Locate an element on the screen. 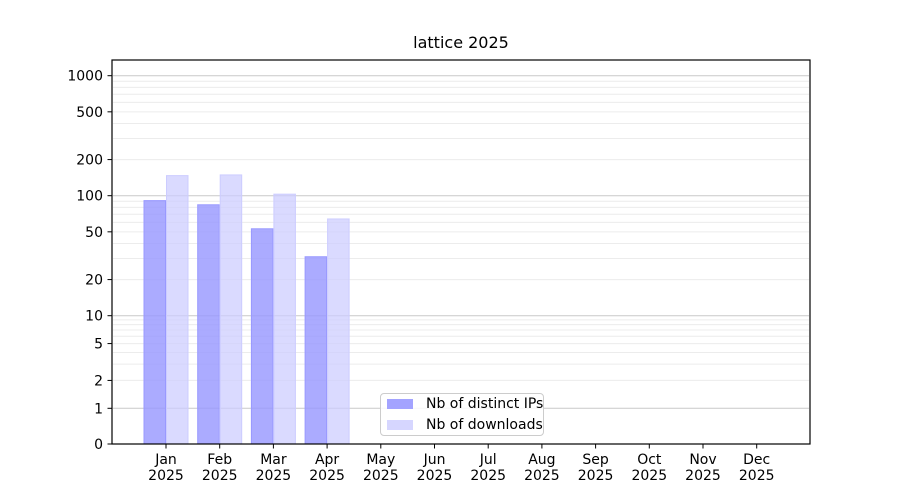 The height and width of the screenshot is (500, 900). bar-nb-of-distinct-ips-mar-2025 is located at coordinates (262, 336).